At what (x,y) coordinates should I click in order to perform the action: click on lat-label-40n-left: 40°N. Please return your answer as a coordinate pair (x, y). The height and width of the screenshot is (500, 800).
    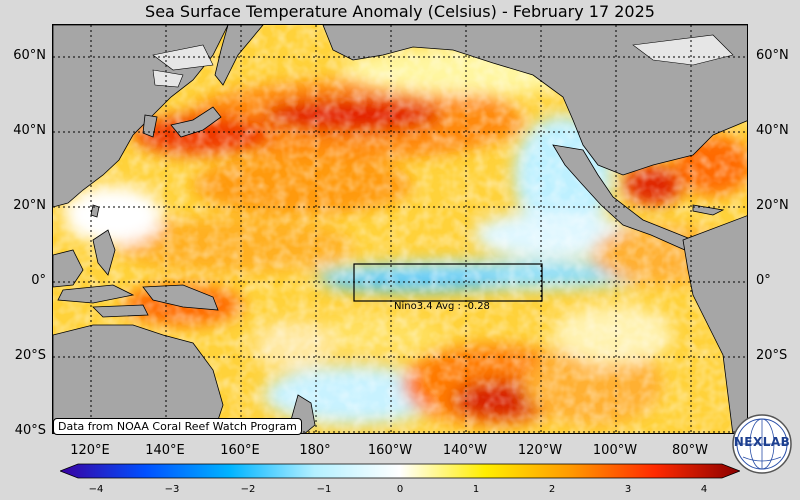
    Looking at the image, I should click on (29, 130).